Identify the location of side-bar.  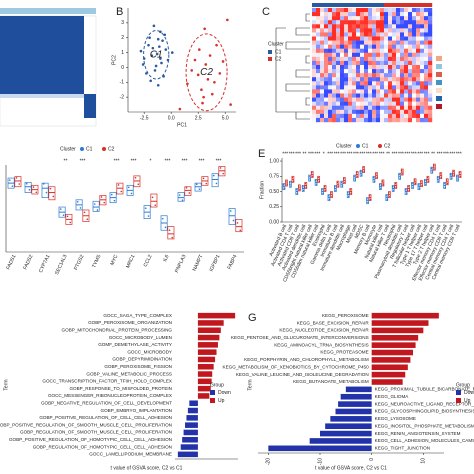
(439, 98).